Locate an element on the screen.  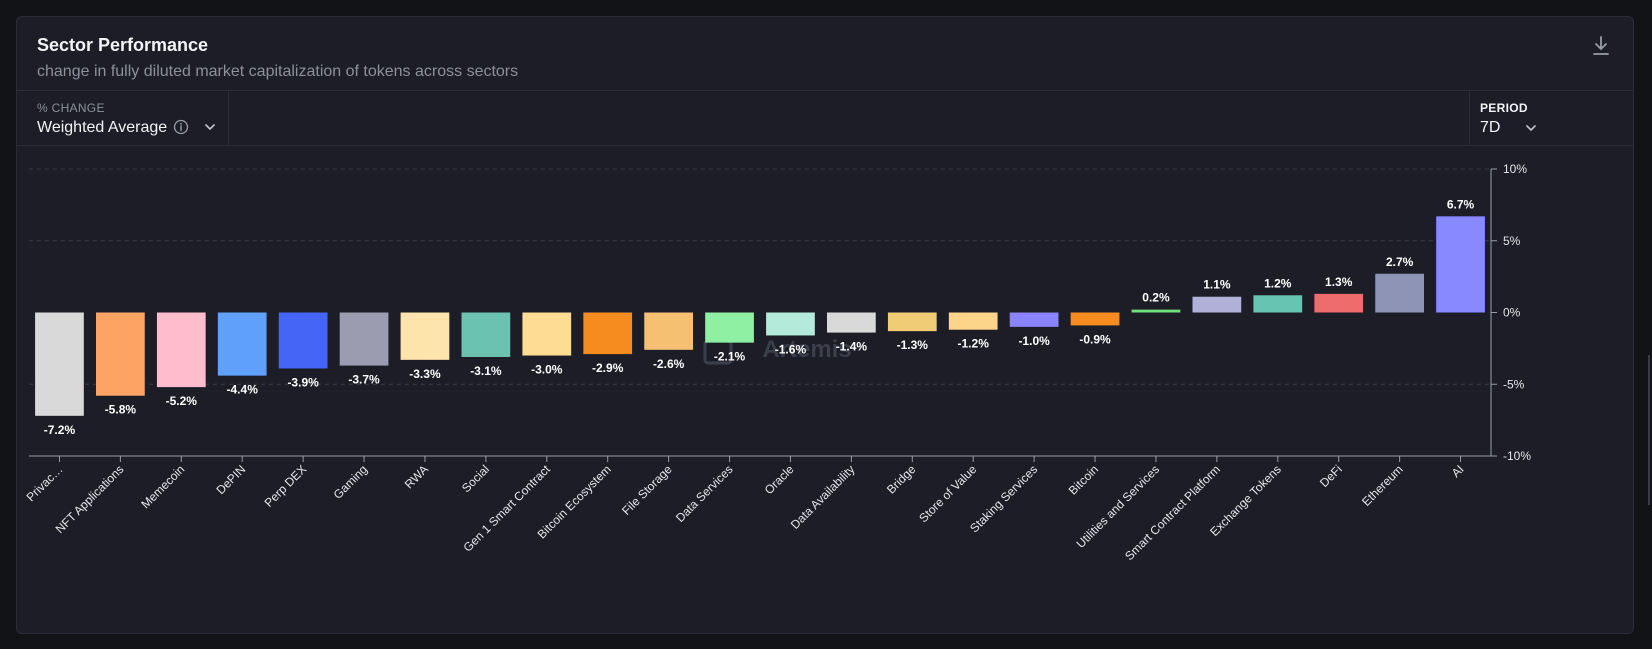
data-label: -5.8% is located at coordinates (121, 410).